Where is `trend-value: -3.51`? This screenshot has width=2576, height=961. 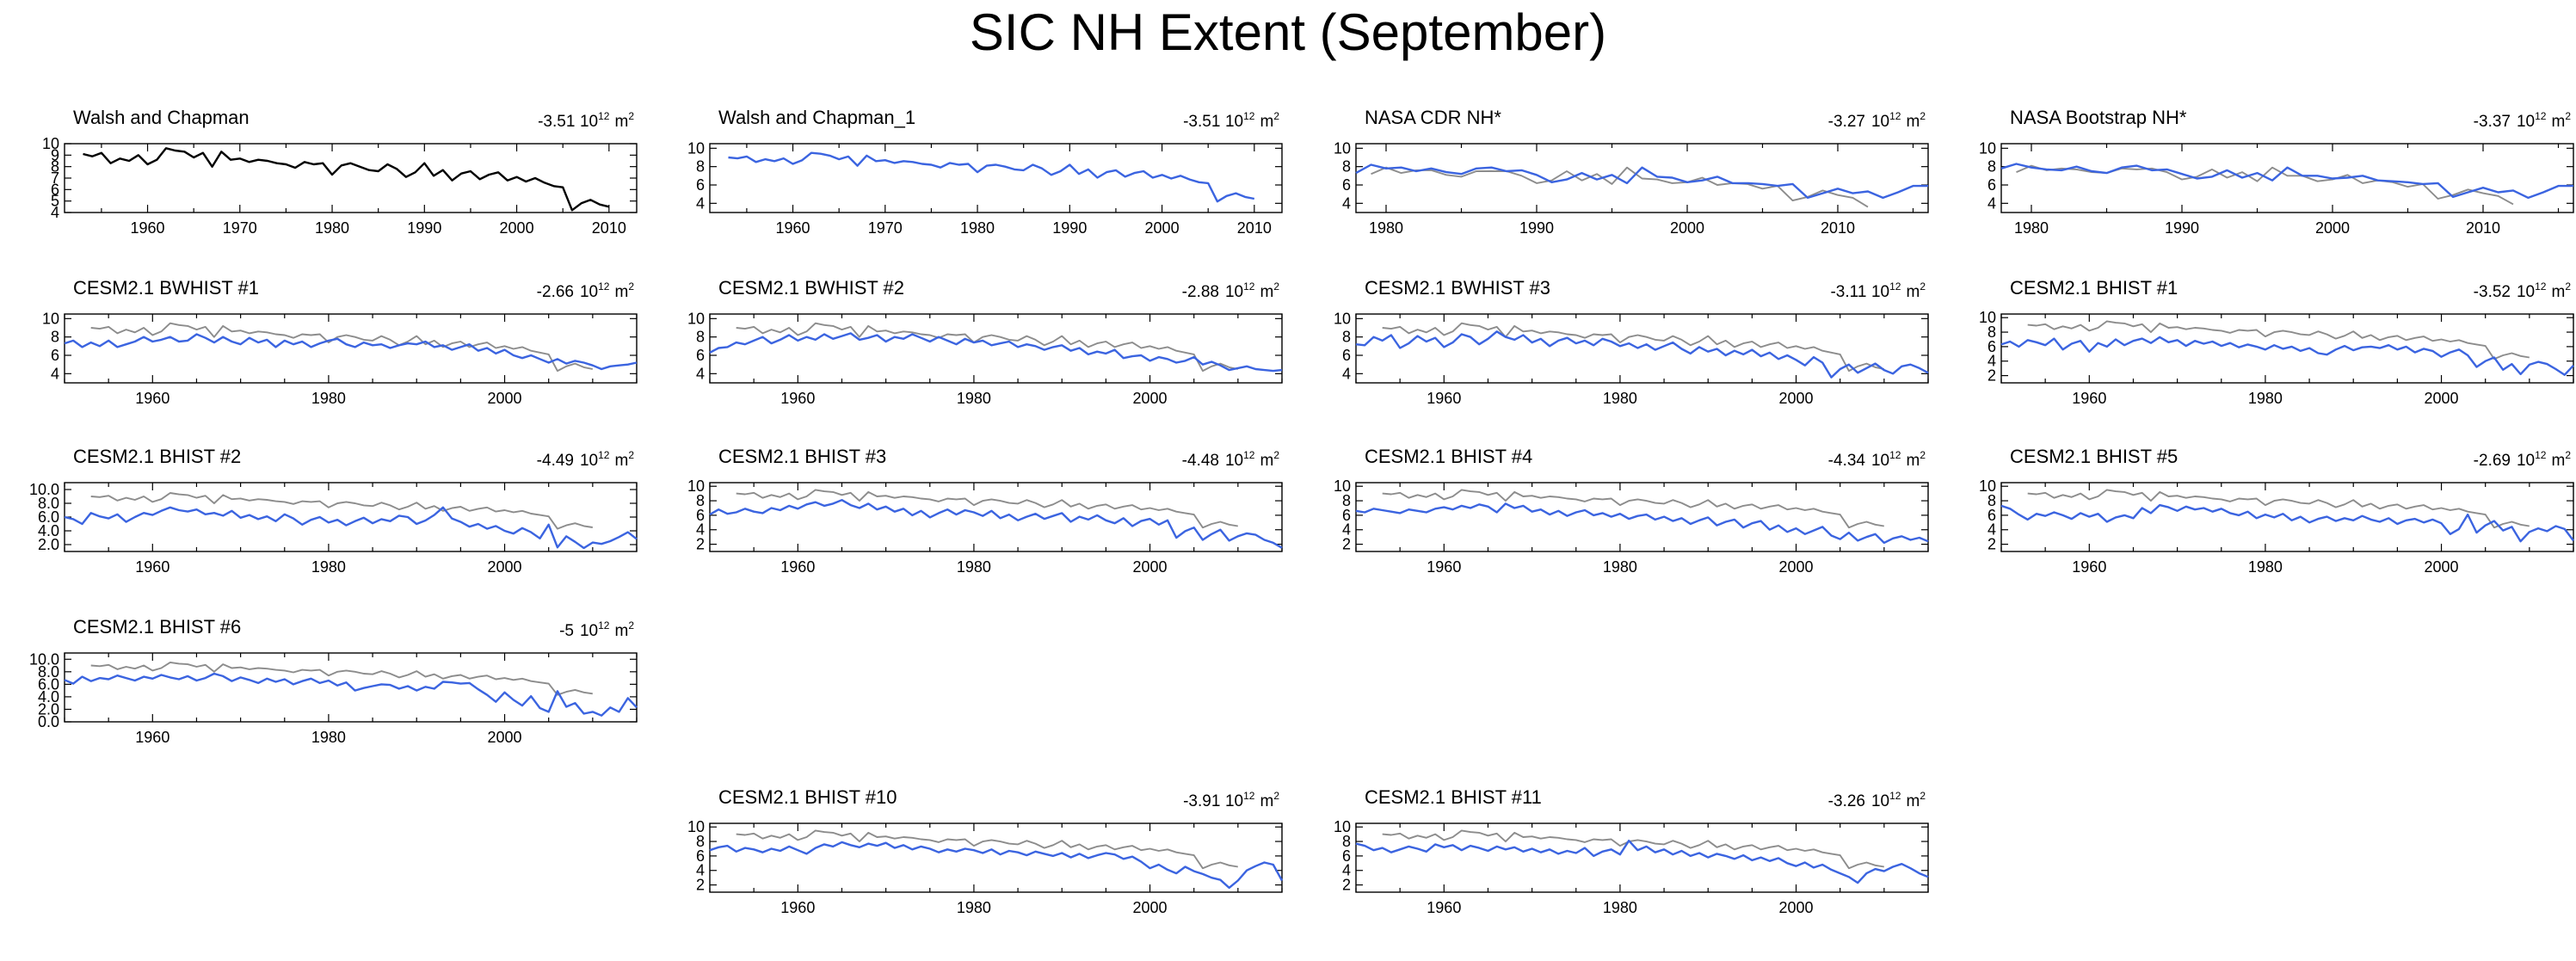 trend-value: -3.51 is located at coordinates (1201, 122).